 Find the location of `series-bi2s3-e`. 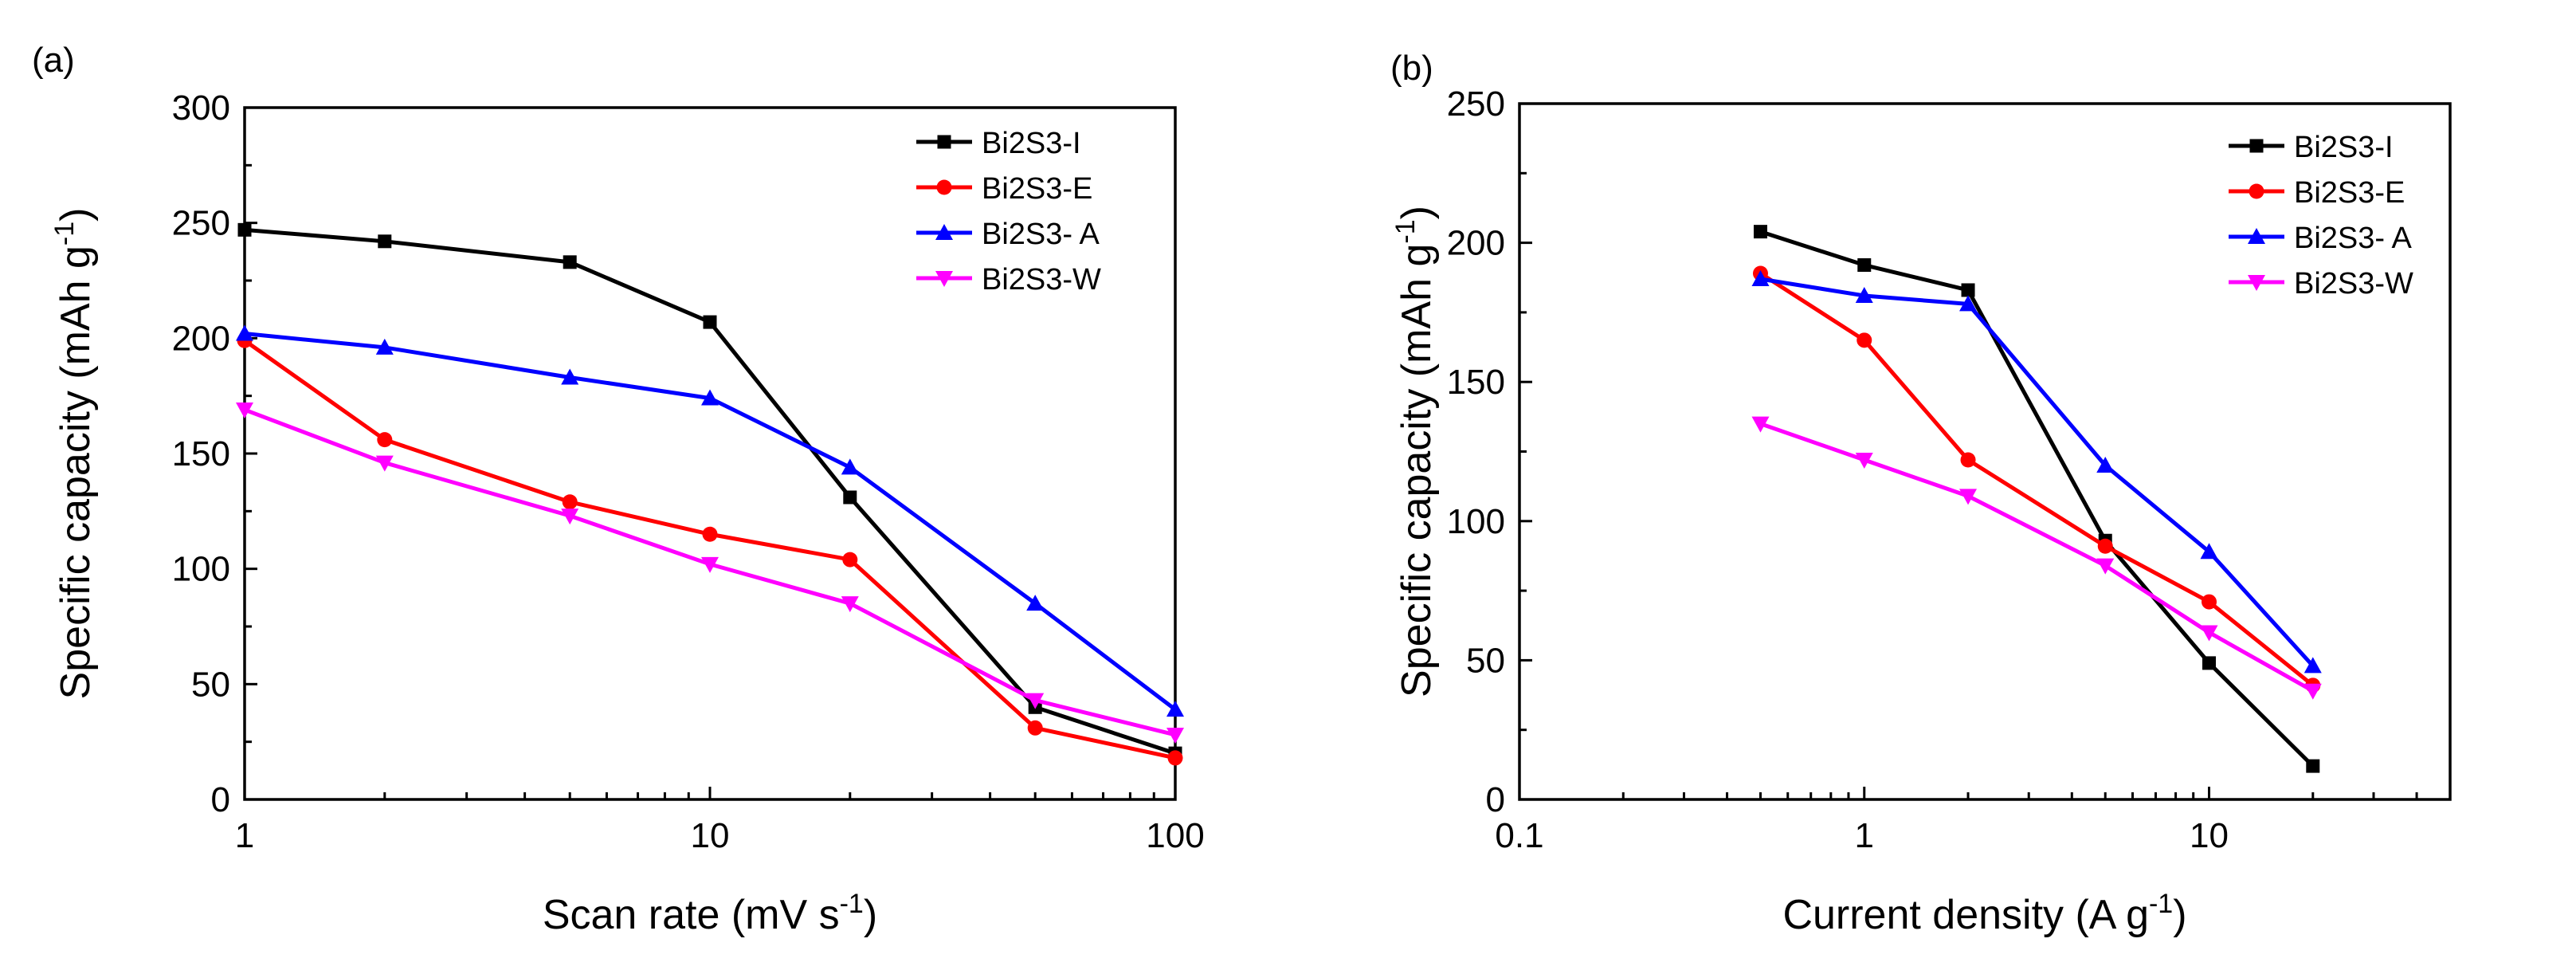

series-bi2s3-e is located at coordinates (2036, 479).